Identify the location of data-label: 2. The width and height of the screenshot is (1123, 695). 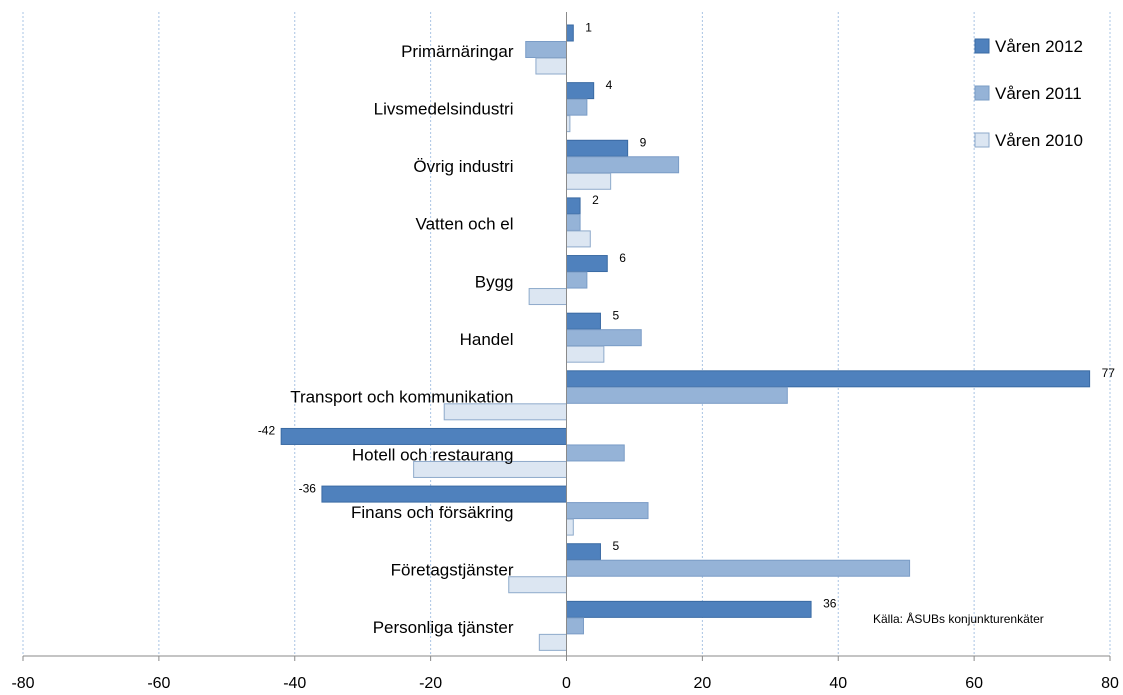
(595, 200).